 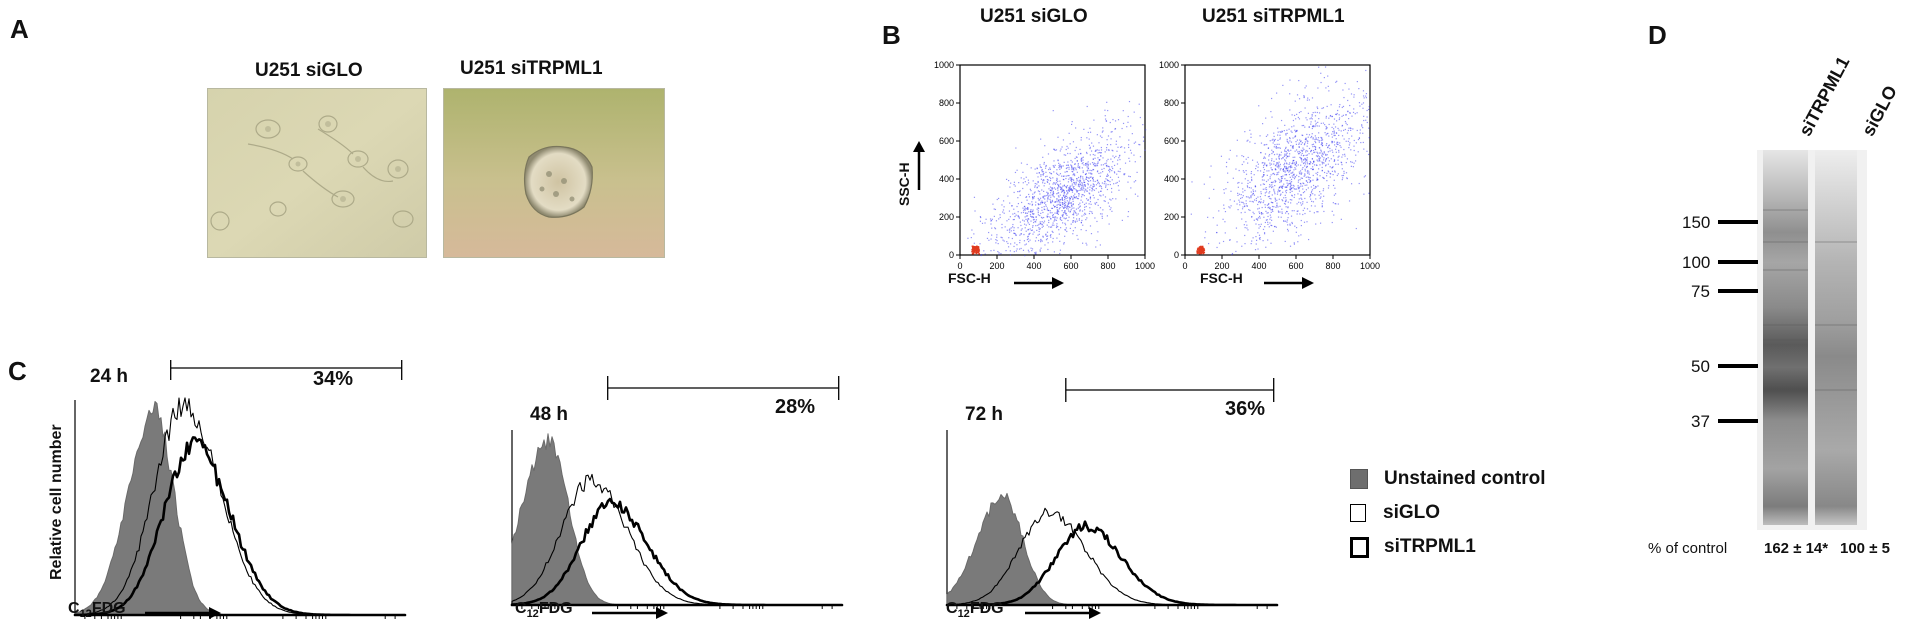 I want to click on ssc-h-axis-label: SSC-H, so click(x=904, y=184).